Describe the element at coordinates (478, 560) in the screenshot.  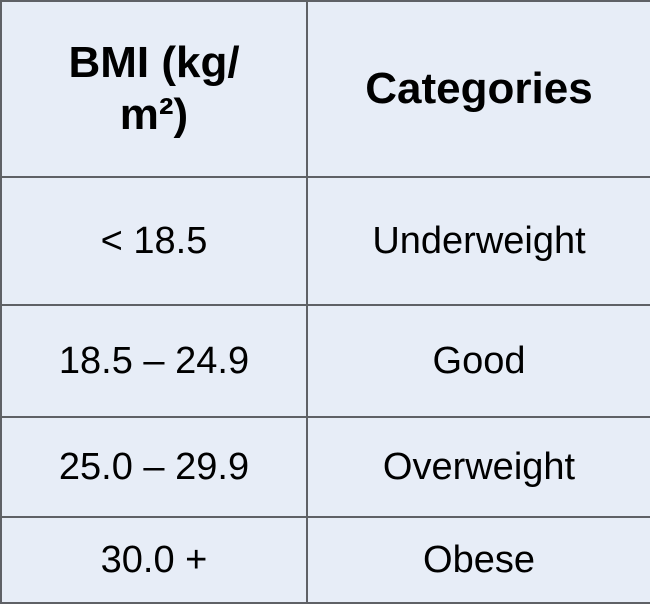
I see `category-cell: Obese` at that location.